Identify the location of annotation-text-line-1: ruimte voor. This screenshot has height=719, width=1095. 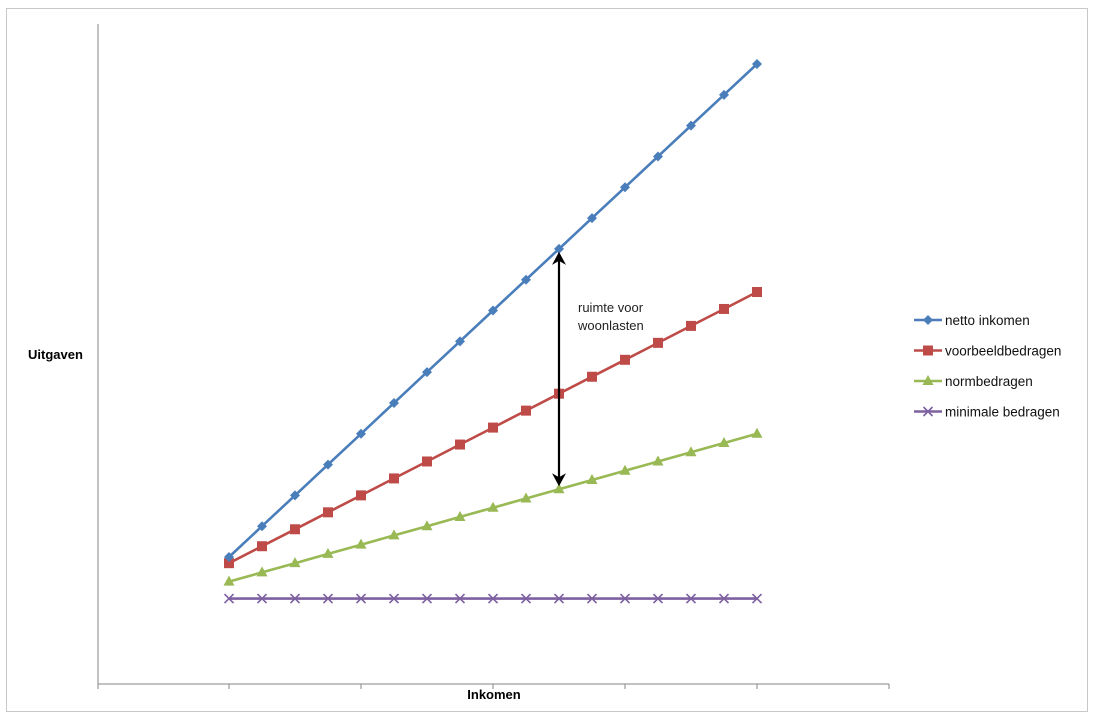
(611, 307).